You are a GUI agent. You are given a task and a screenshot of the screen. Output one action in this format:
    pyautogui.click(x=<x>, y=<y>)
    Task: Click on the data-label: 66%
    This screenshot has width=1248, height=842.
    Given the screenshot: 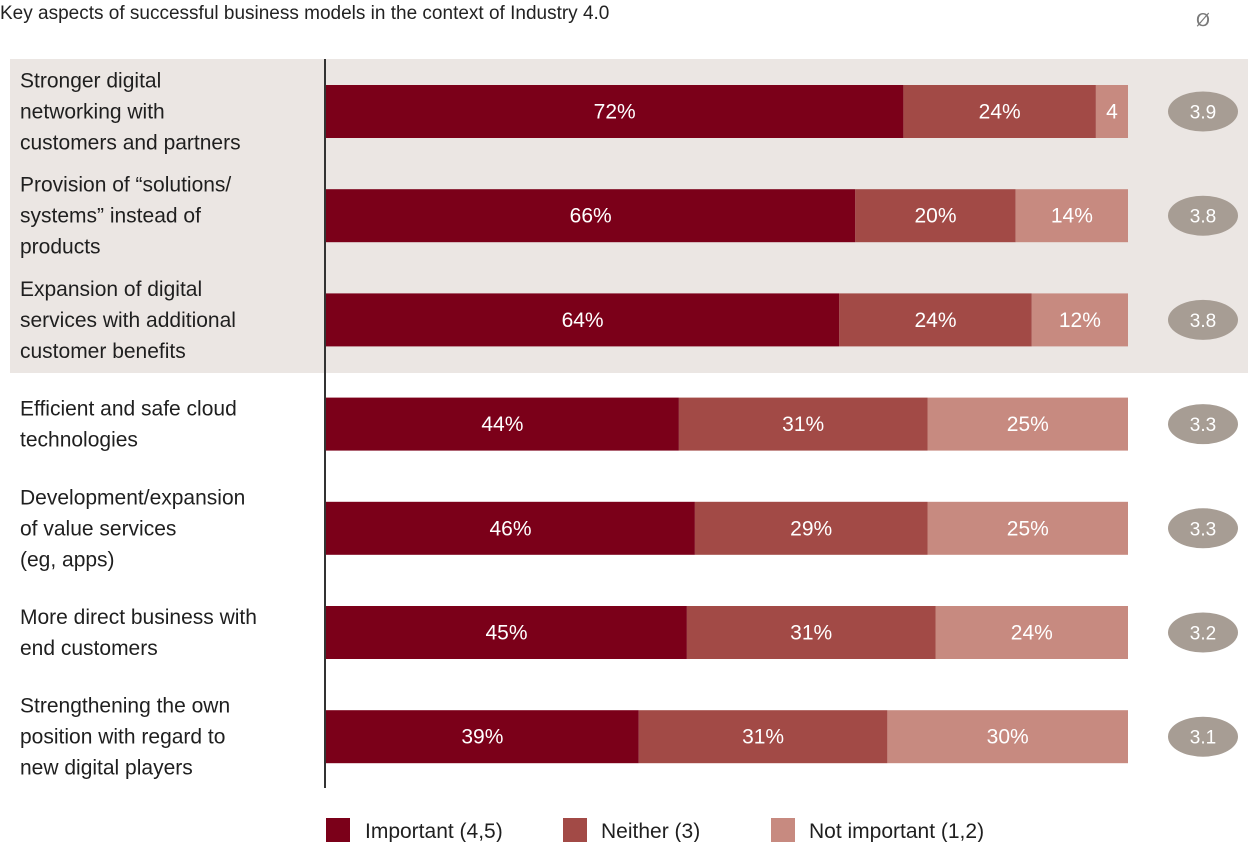 What is the action you would take?
    pyautogui.click(x=591, y=216)
    